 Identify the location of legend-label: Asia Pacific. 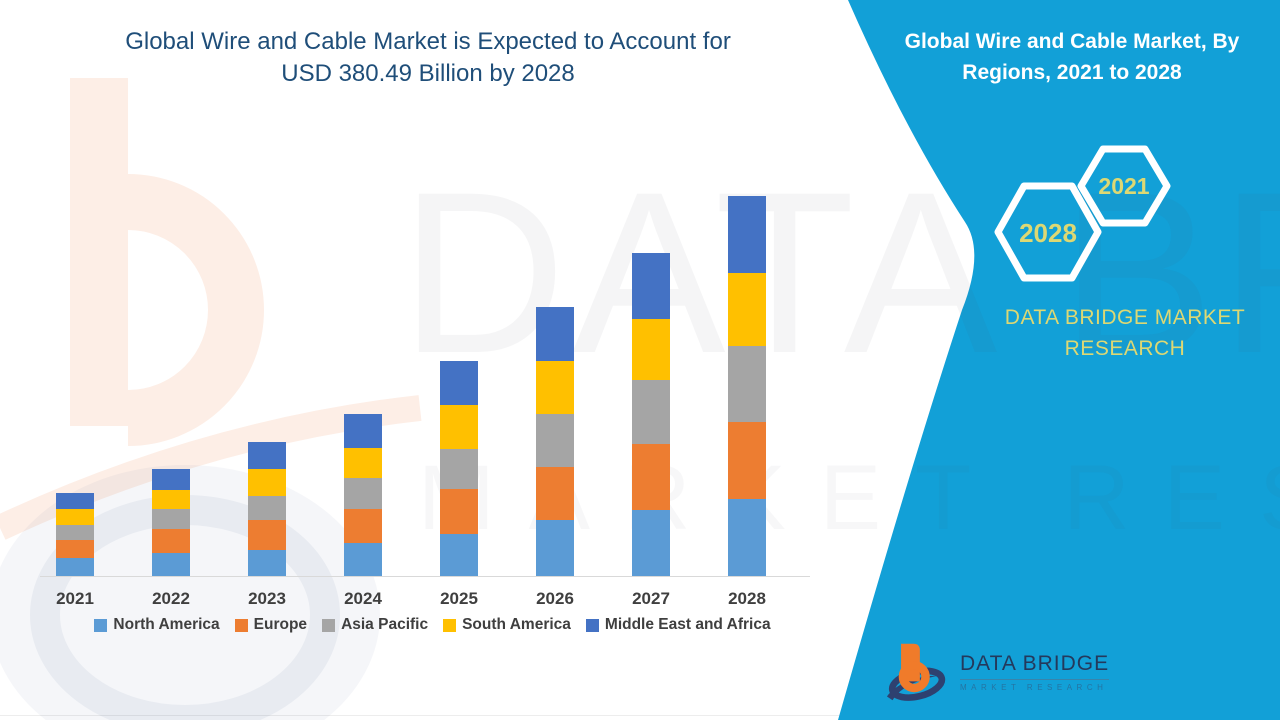
(385, 624).